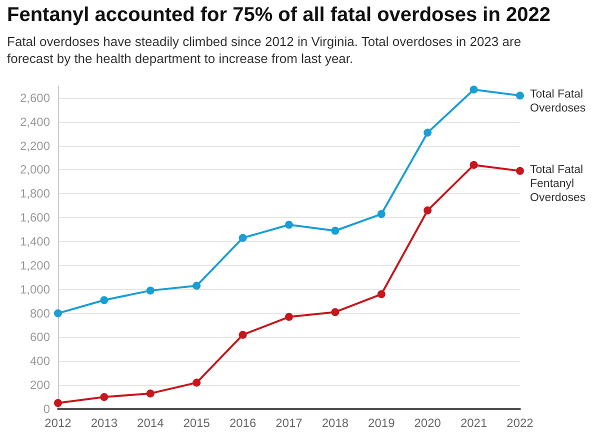 The height and width of the screenshot is (433, 610). I want to click on x-tick-label: 2013, so click(104, 423).